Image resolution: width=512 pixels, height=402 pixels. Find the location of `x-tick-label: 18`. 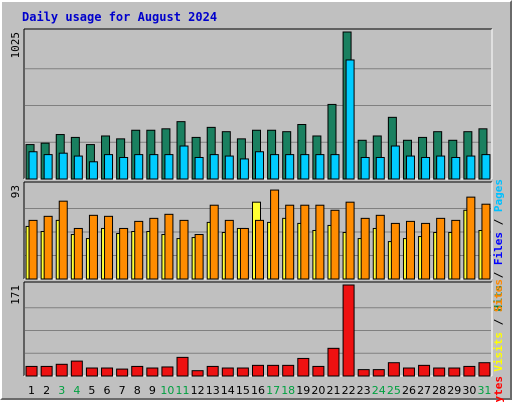

x-tick-label: 18 is located at coordinates (288, 390).